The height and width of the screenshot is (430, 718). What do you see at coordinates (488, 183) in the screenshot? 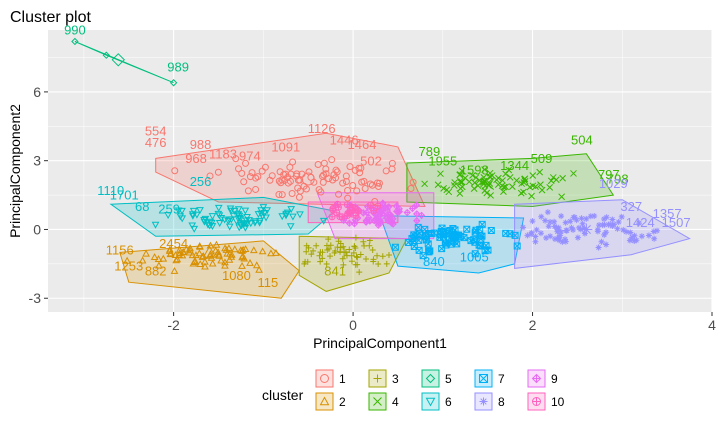
I see `cluster-4-center` at bounding box center [488, 183].